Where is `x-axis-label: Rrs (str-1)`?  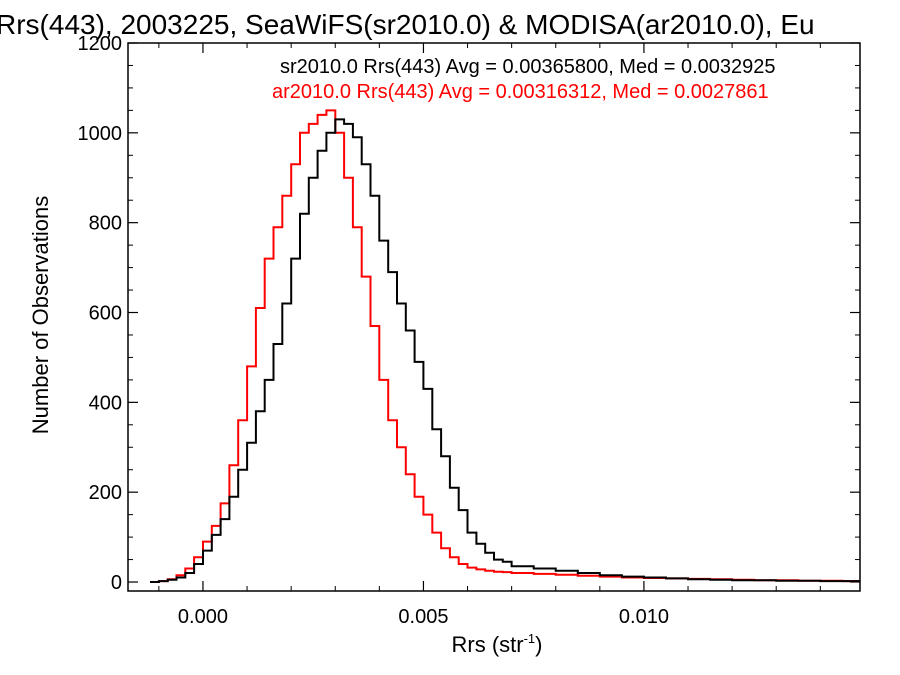
x-axis-label: Rrs (str-1) is located at coordinates (497, 644).